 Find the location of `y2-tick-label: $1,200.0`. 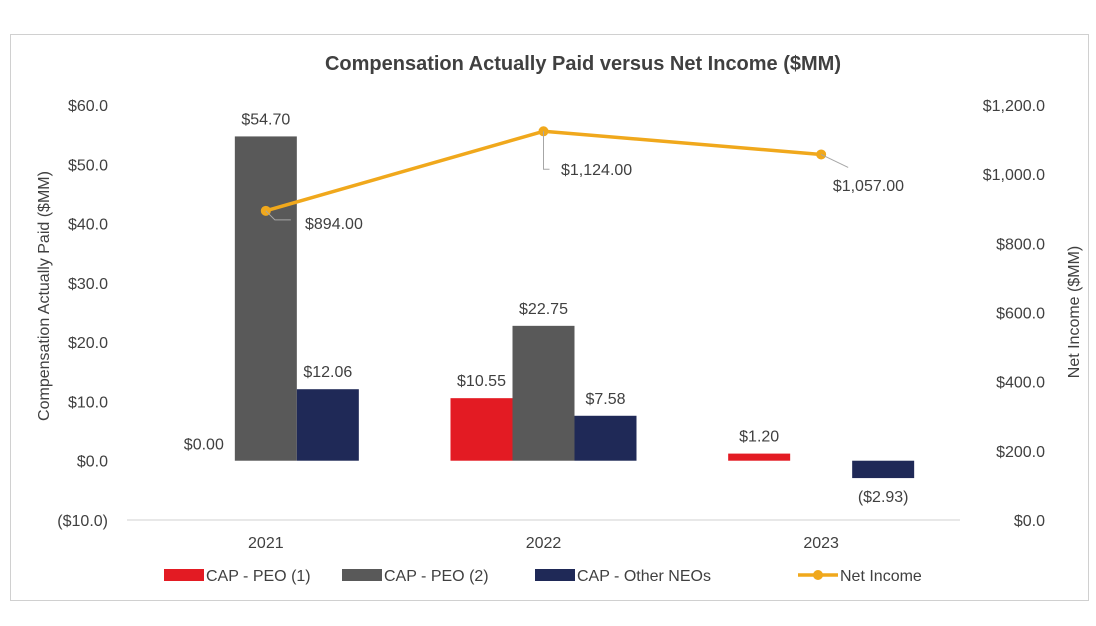

y2-tick-label: $1,200.0 is located at coordinates (1014, 106).